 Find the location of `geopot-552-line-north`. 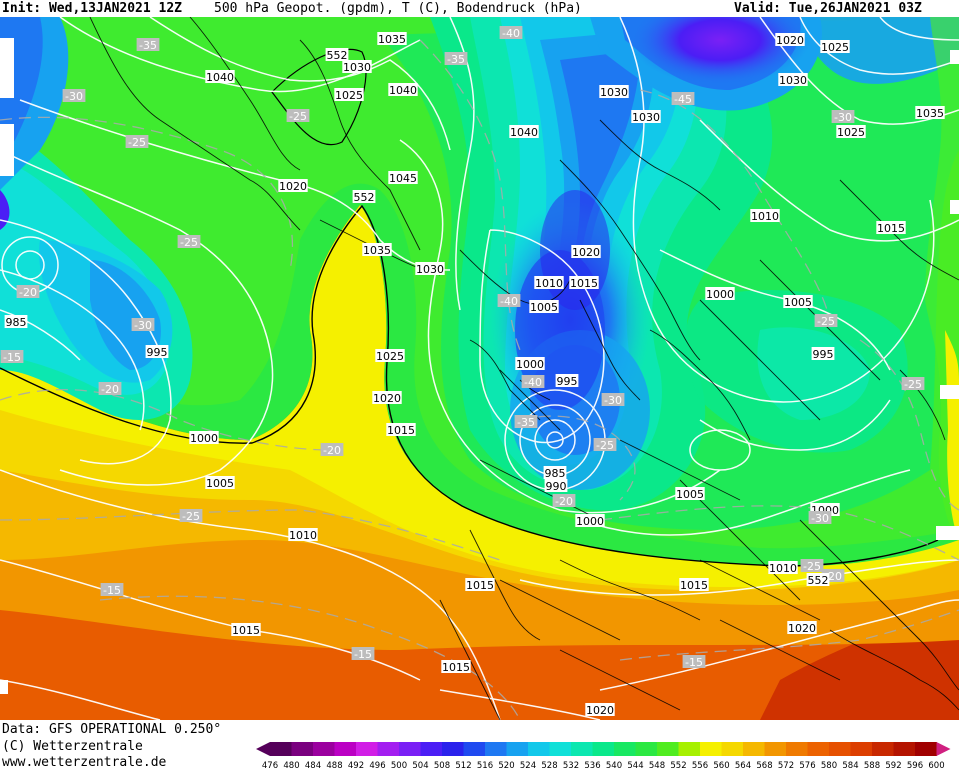

geopot-552-line-north is located at coordinates (319, 97).